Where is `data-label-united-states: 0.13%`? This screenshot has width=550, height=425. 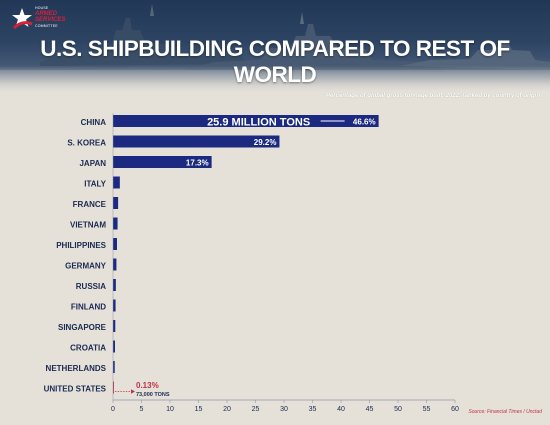
data-label-united-states: 0.13% is located at coordinates (147, 385).